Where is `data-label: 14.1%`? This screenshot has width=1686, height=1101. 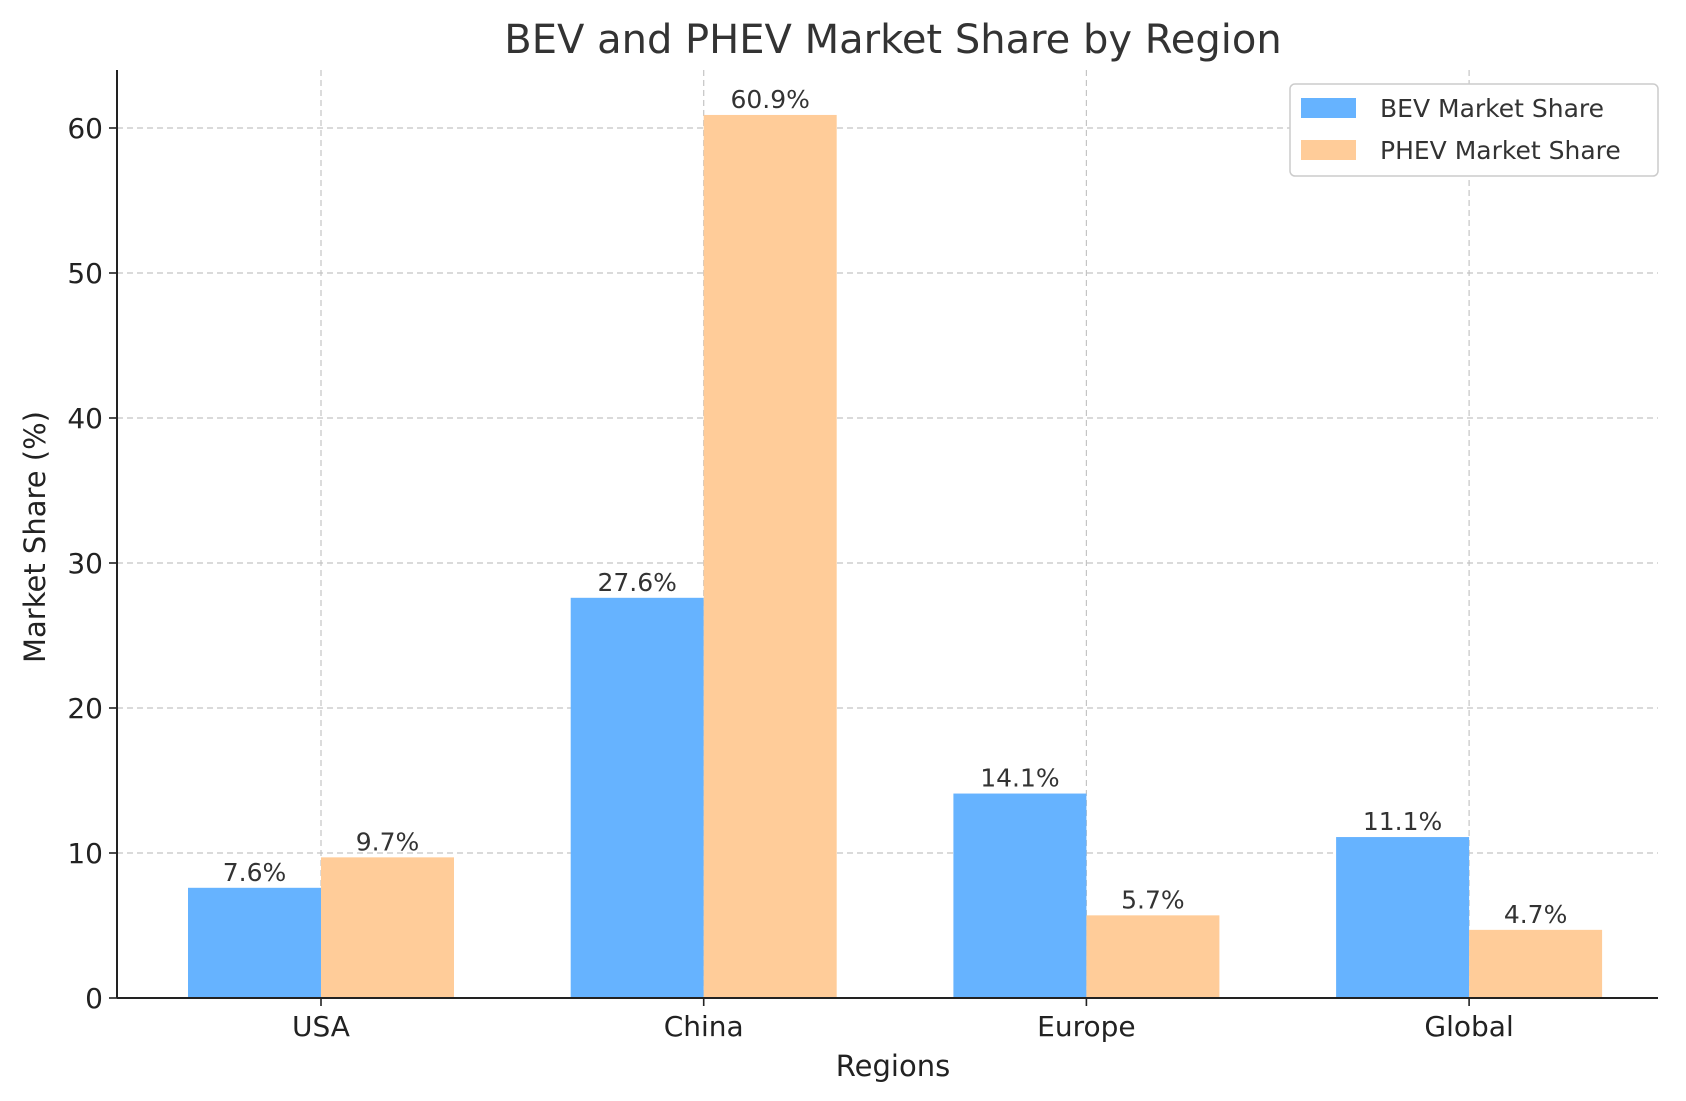
data-label: 14.1% is located at coordinates (1019, 778).